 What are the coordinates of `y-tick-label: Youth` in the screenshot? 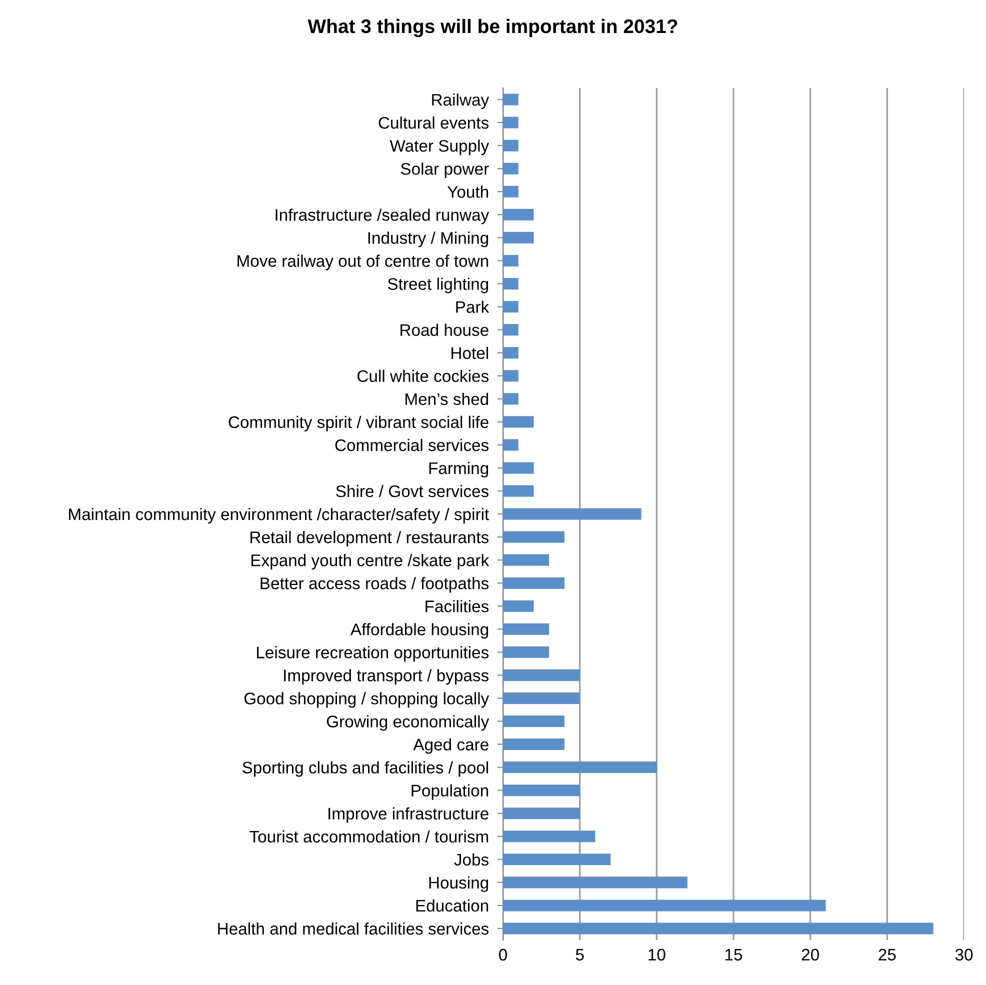 It's located at (467, 192).